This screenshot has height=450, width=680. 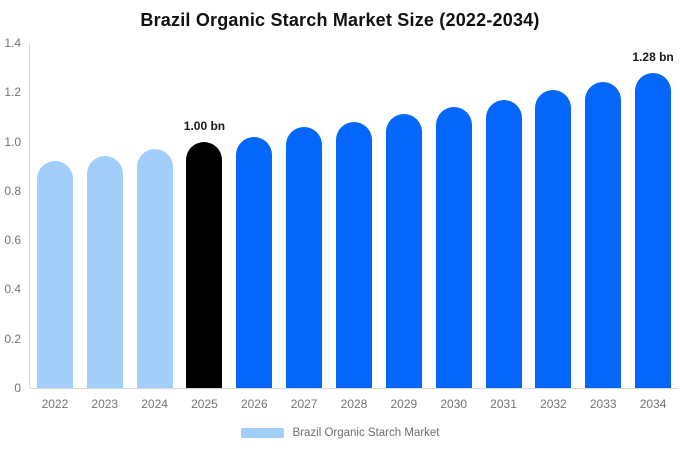 What do you see at coordinates (204, 125) in the screenshot?
I see `bar-value-label: 1.00 bn` at bounding box center [204, 125].